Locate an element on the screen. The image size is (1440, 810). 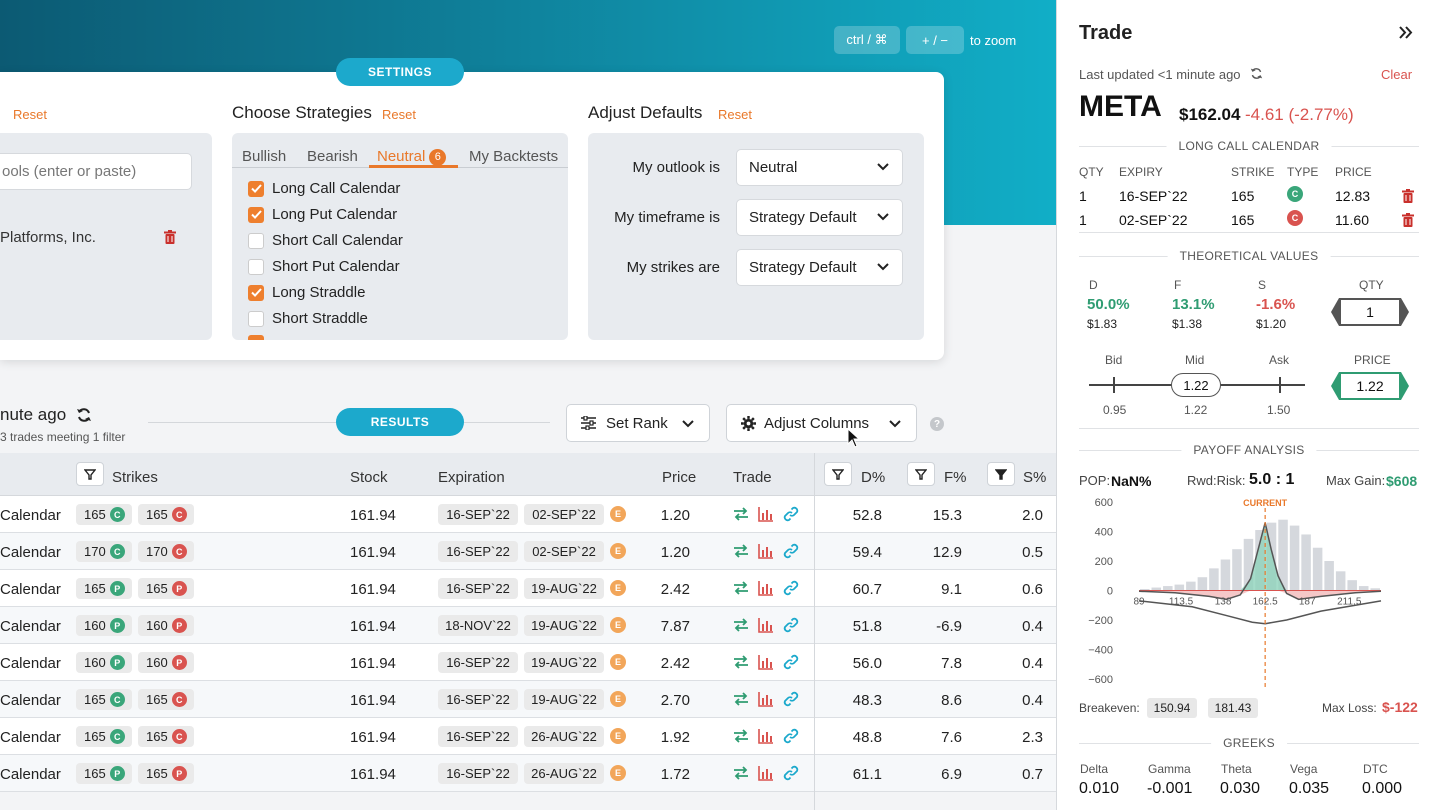
column-expiration: Expiration is located at coordinates (471, 477).